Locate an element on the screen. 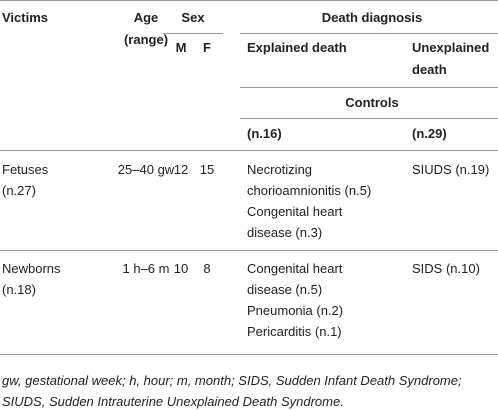 This screenshot has height=411, width=498. cell: disease (n.5) is located at coordinates (285, 289).